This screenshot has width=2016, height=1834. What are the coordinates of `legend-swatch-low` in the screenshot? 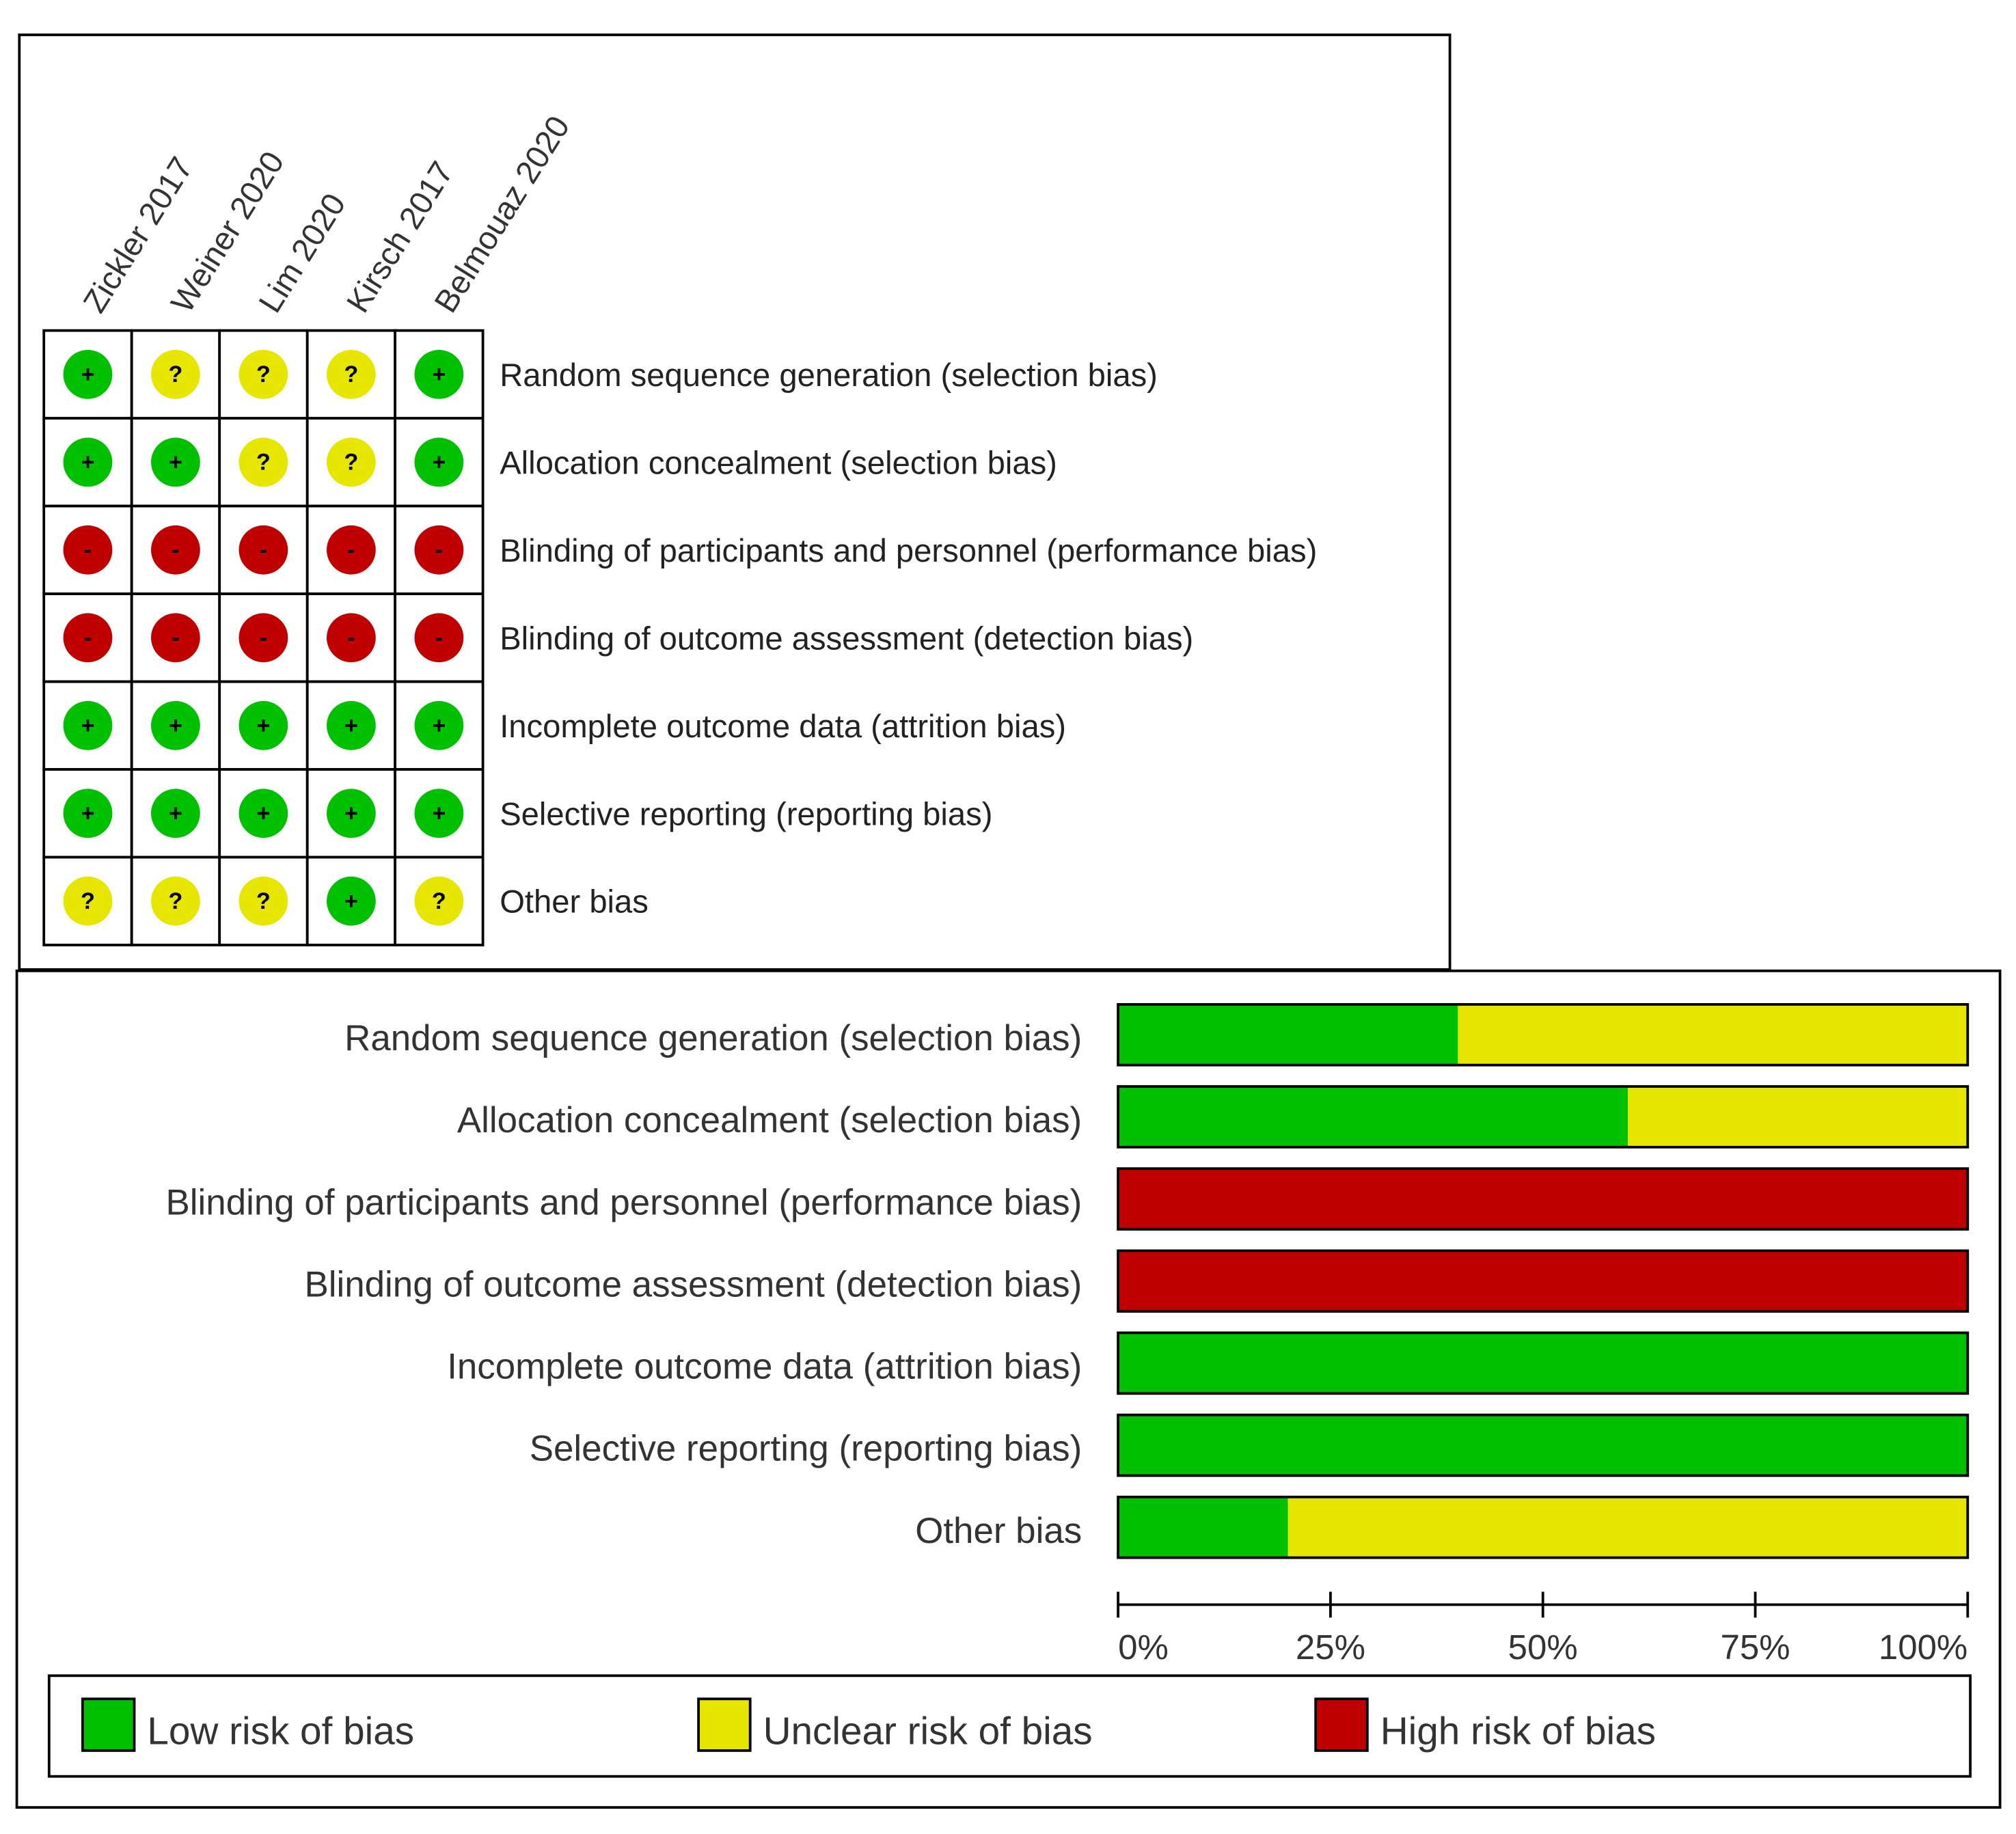 It's located at (108, 1725).